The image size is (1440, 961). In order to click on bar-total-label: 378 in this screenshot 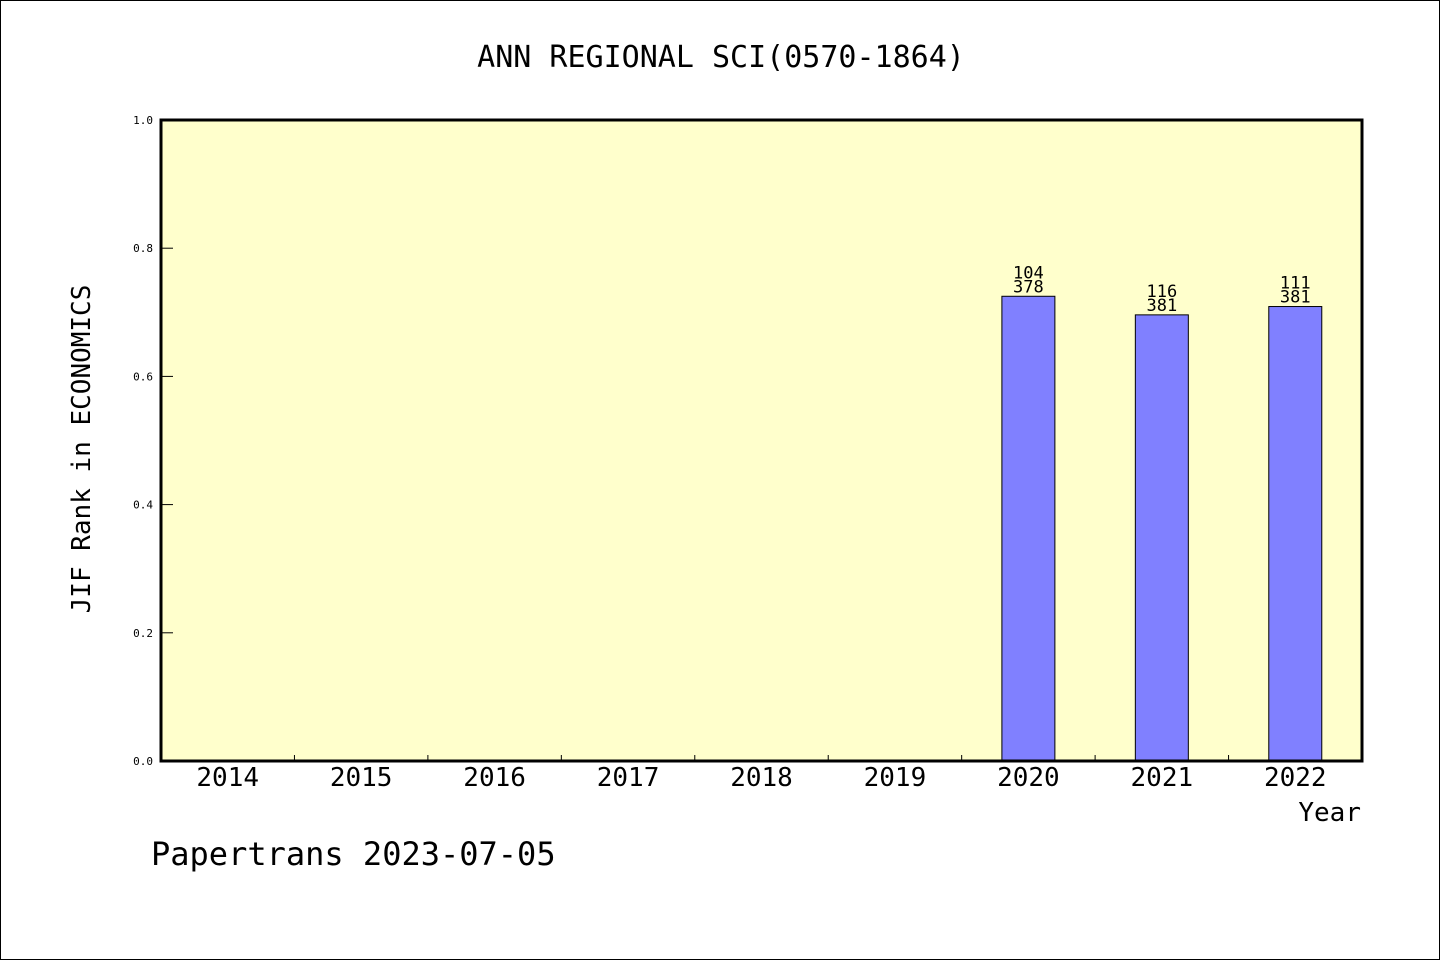, I will do `click(1028, 287)`.